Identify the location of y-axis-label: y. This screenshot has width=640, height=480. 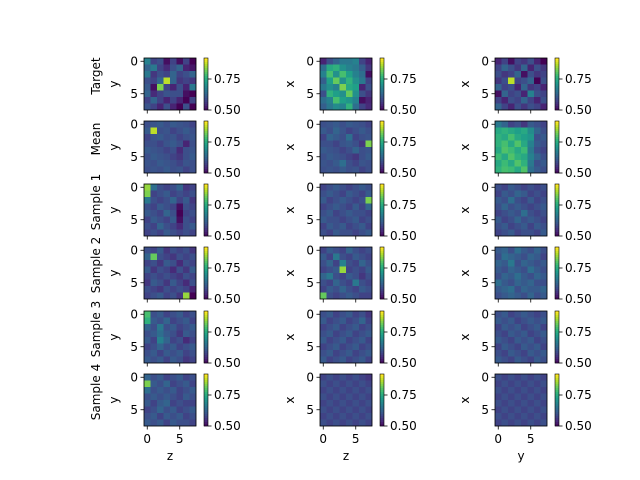
(114, 272).